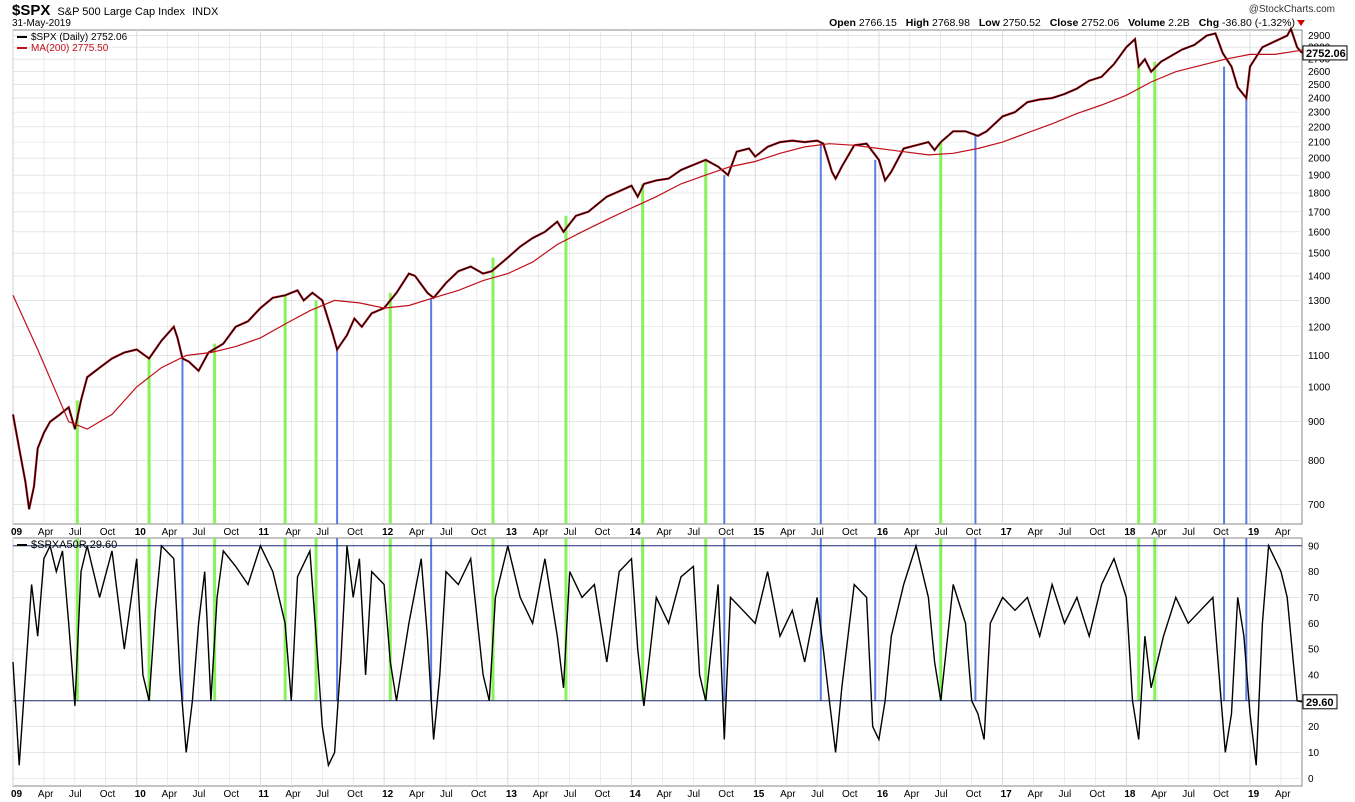 The image size is (1355, 802). Describe the element at coordinates (1314, 650) in the screenshot. I see `breadth-y-tick-label: 50` at that location.